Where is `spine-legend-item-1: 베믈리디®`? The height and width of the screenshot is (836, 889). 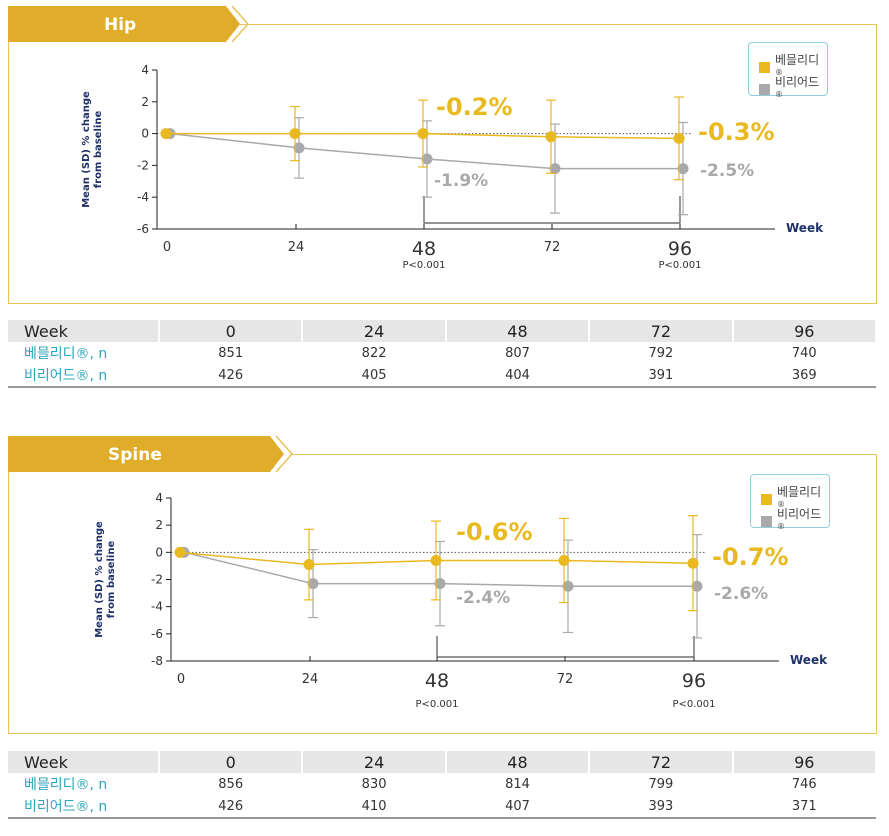 spine-legend-item-1: 베믈리디® is located at coordinates (795, 499).